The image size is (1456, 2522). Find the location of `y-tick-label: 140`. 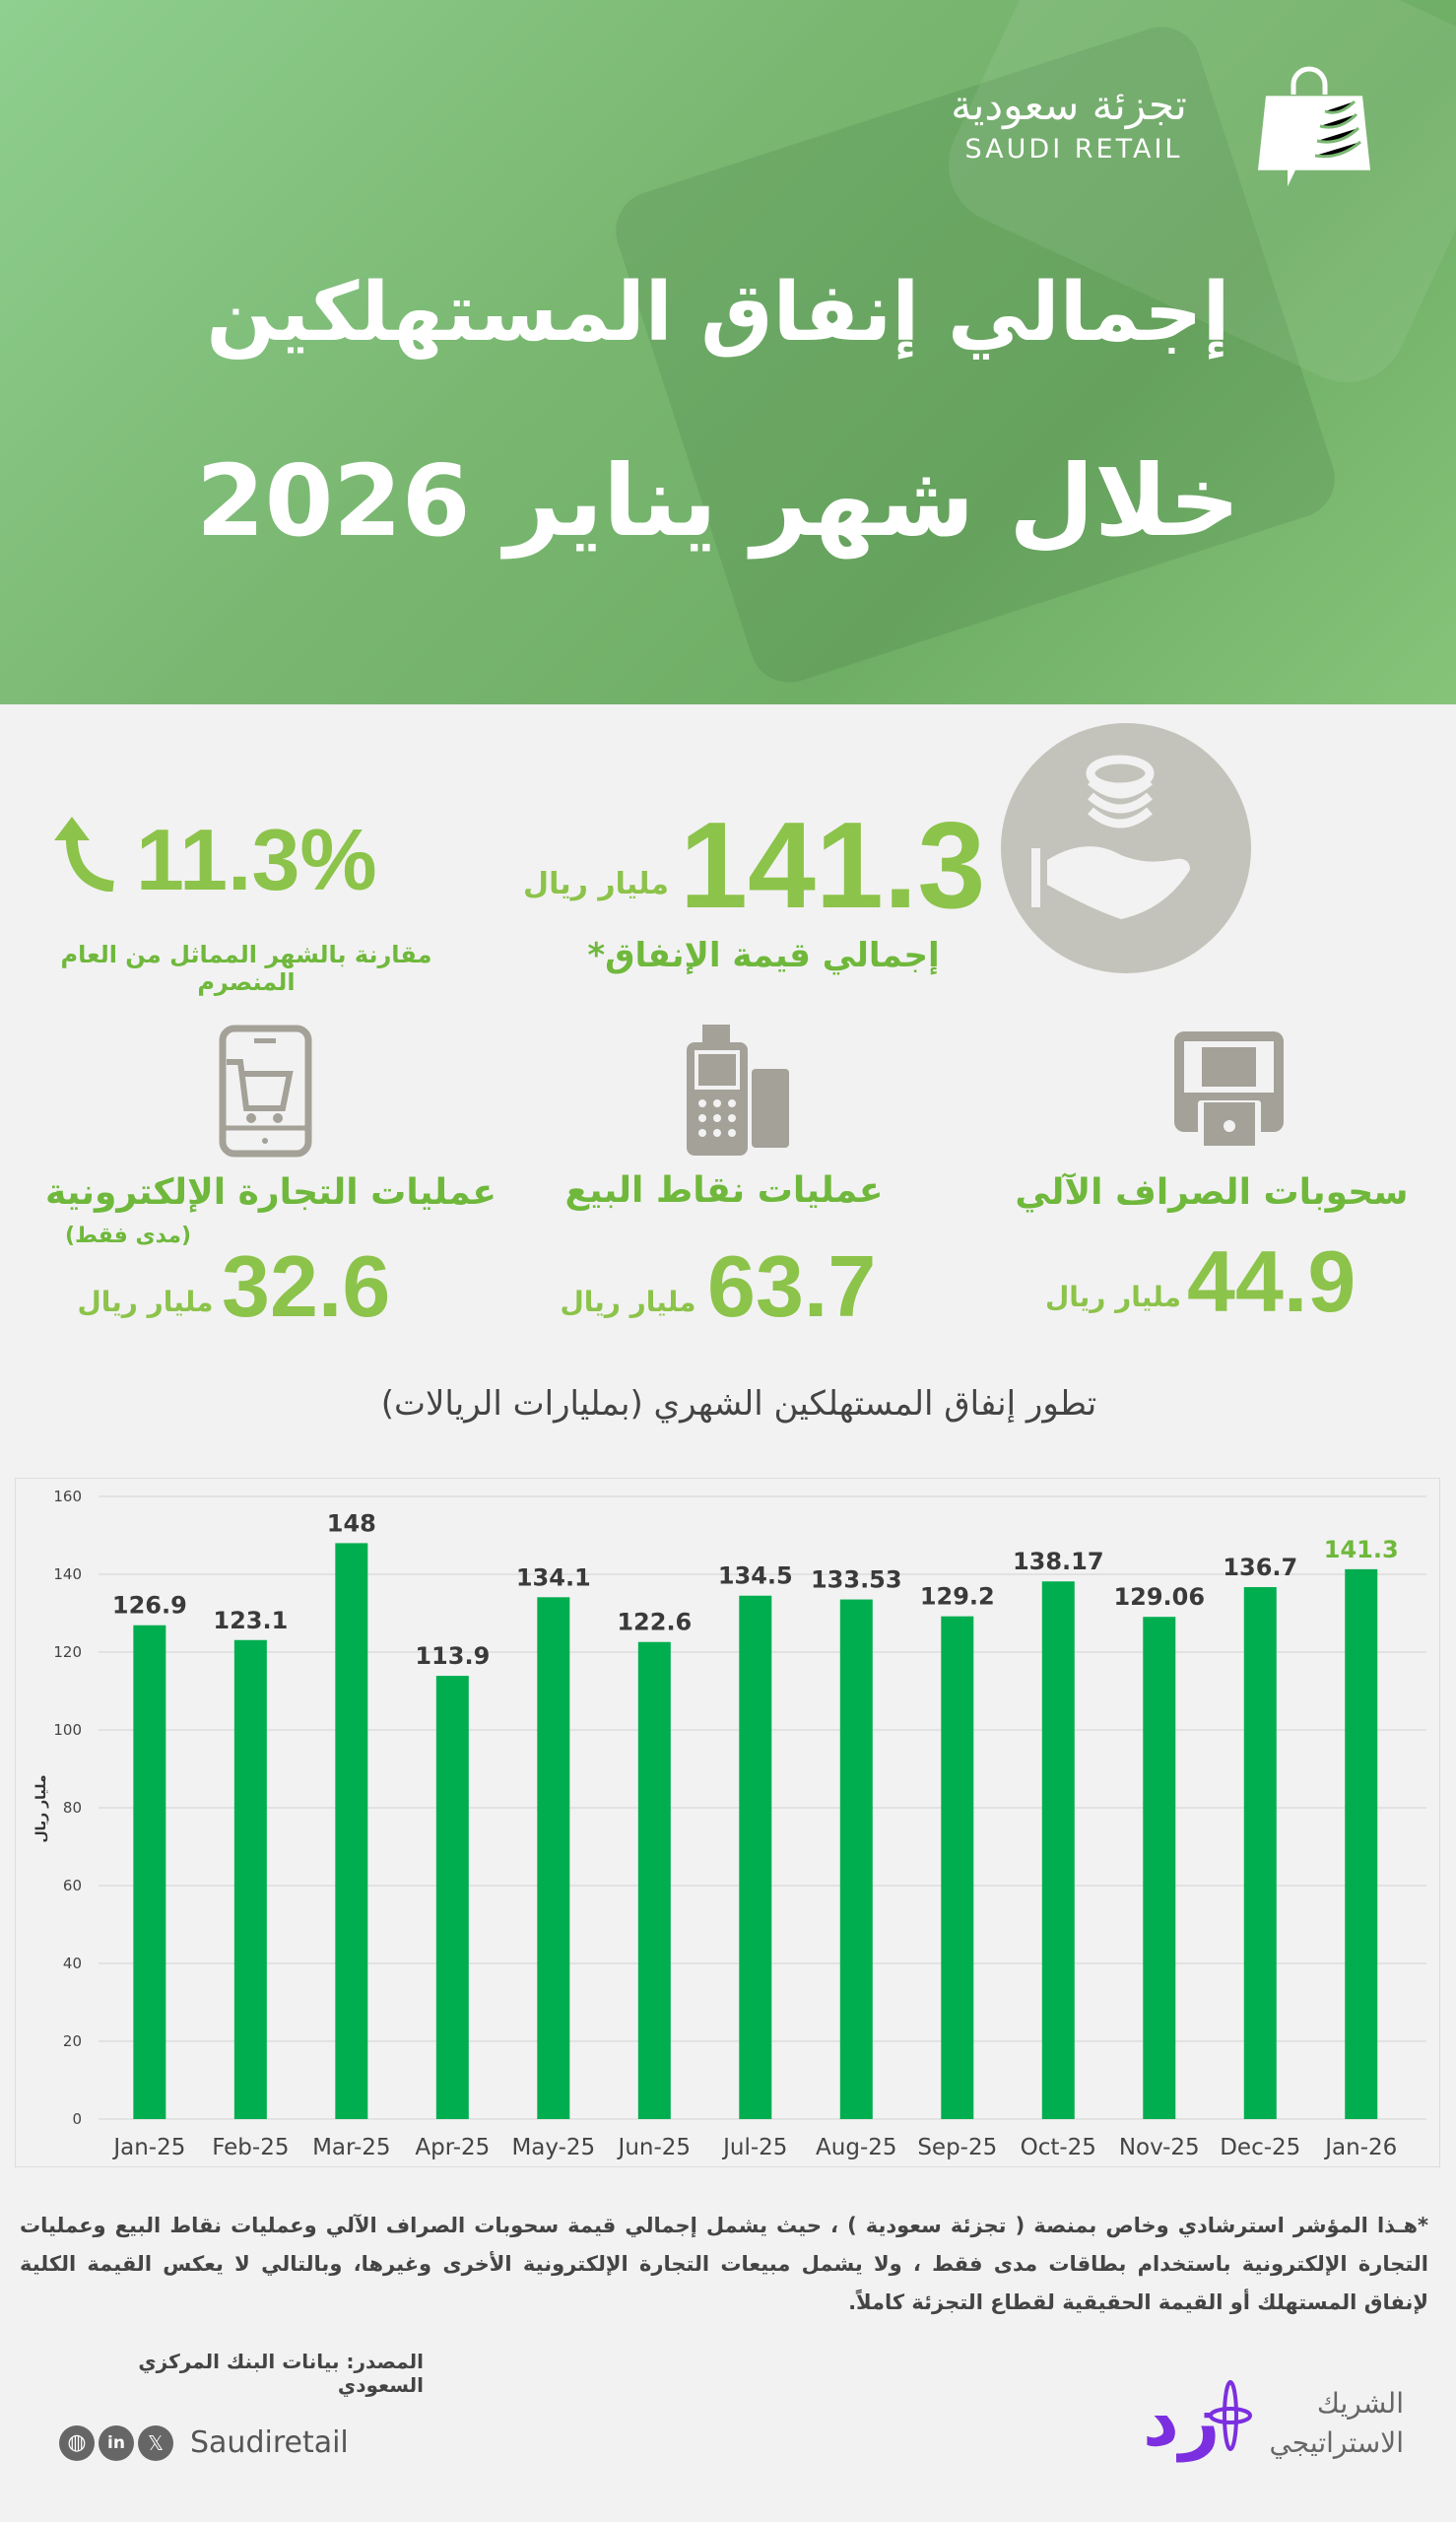

y-tick-label: 140 is located at coordinates (67, 1574).